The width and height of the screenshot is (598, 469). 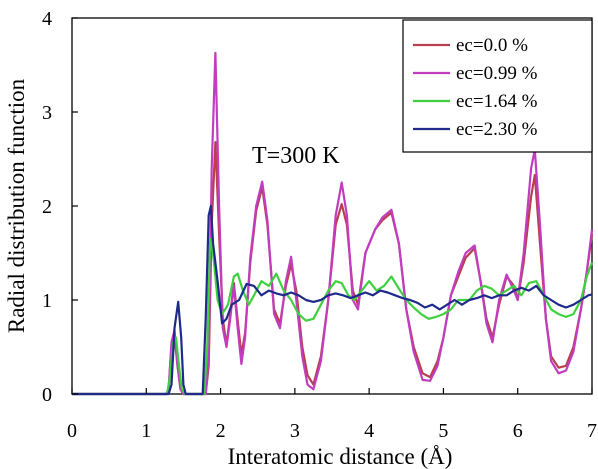 What do you see at coordinates (72, 431) in the screenshot?
I see `x-tick-label: 0` at bounding box center [72, 431].